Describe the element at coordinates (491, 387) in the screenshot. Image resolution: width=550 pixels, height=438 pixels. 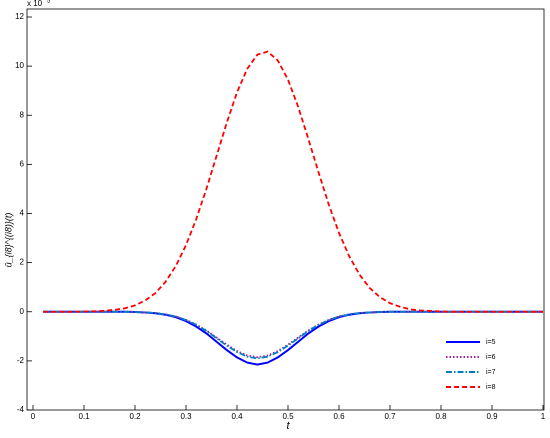
I see `legend-label: i=8` at that location.